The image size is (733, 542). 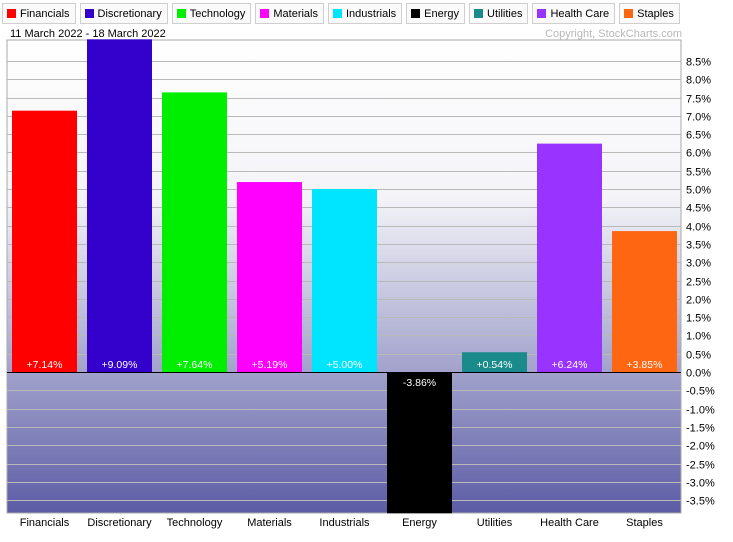 I want to click on y-tick-label: 7.0%, so click(x=698, y=118).